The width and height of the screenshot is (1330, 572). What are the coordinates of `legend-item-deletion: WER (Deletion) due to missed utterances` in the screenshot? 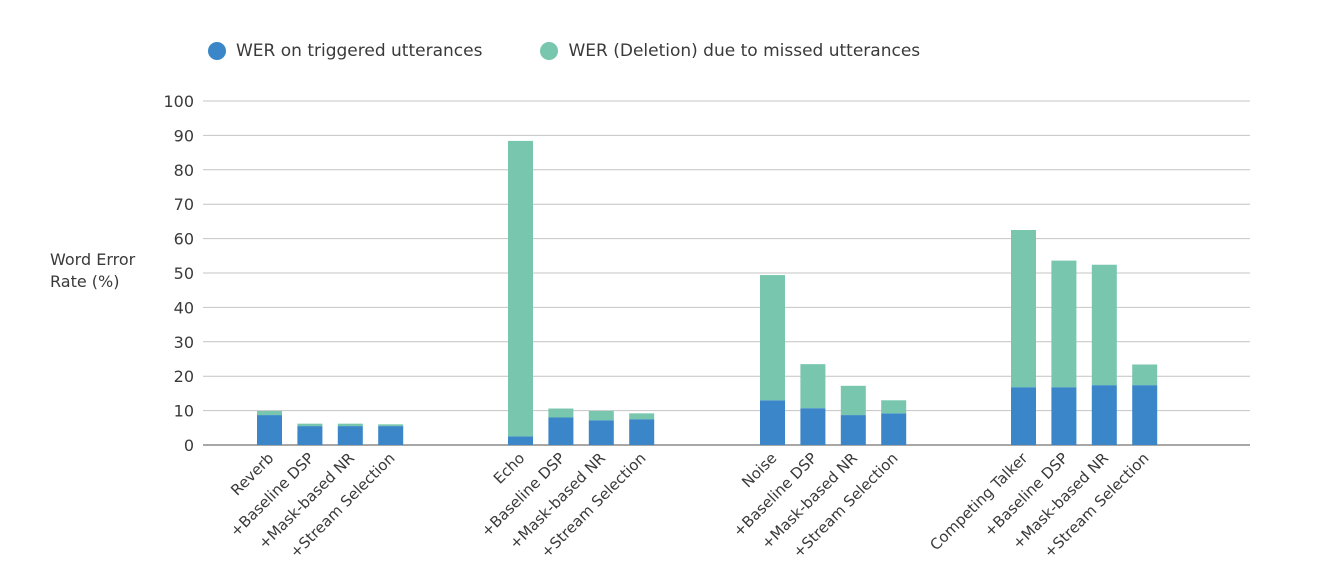 It's located at (730, 51).